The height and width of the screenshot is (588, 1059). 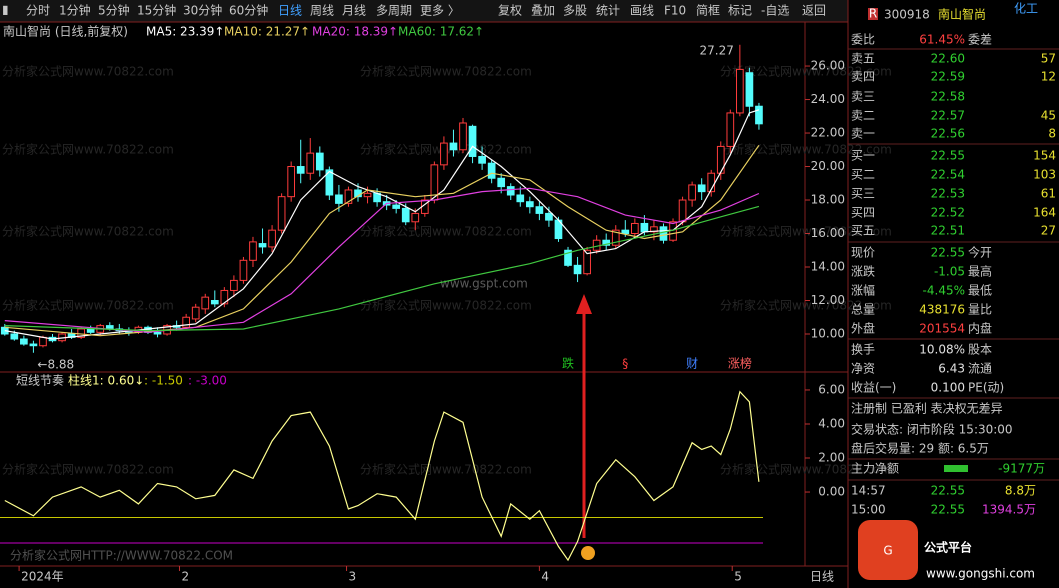 What do you see at coordinates (868, 491) in the screenshot?
I see `tick-time: 14:57` at bounding box center [868, 491].